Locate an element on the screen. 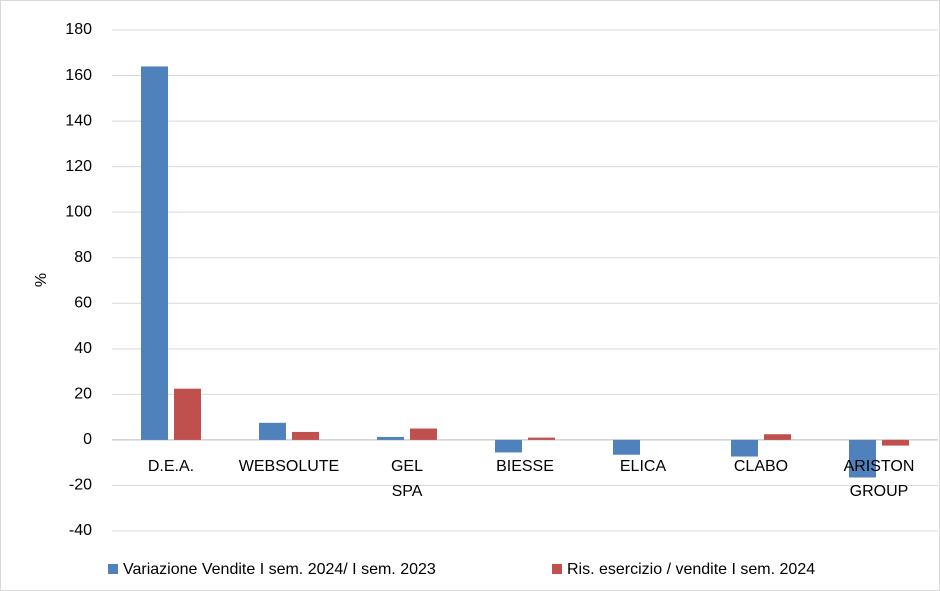 This screenshot has width=940, height=591. y-tick-label: 20 is located at coordinates (83, 394).